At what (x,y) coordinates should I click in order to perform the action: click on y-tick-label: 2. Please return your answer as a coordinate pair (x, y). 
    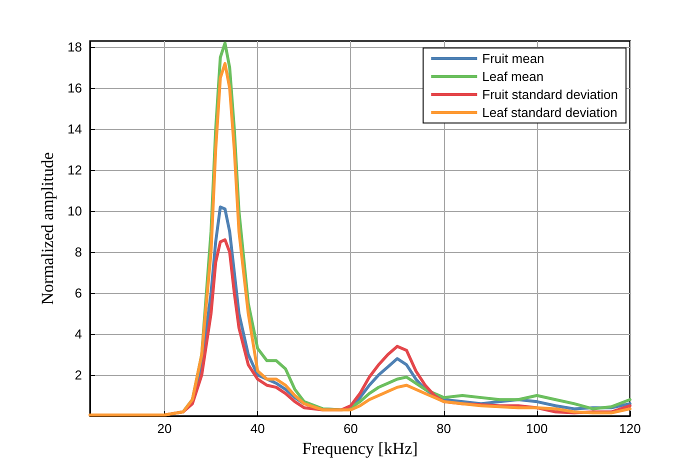
    Looking at the image, I should click on (78, 375).